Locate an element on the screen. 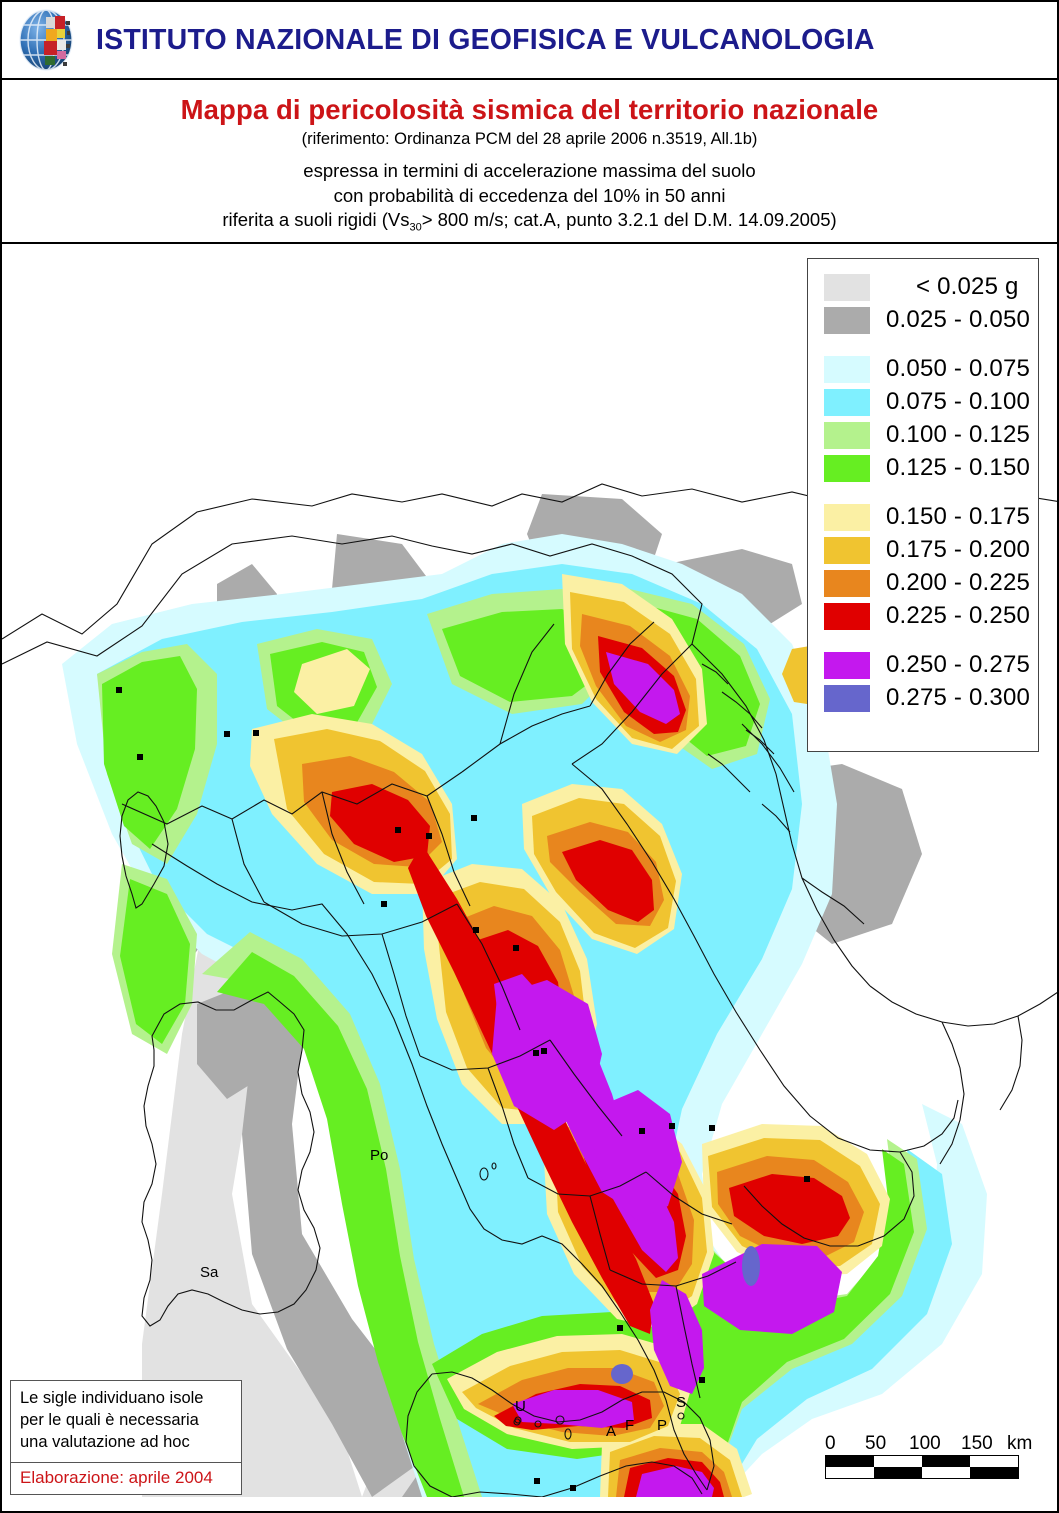 This screenshot has width=1059, height=1513. legend-group-violet: 0.250 - 0.275 0.275 - 0.300 is located at coordinates (923, 682).